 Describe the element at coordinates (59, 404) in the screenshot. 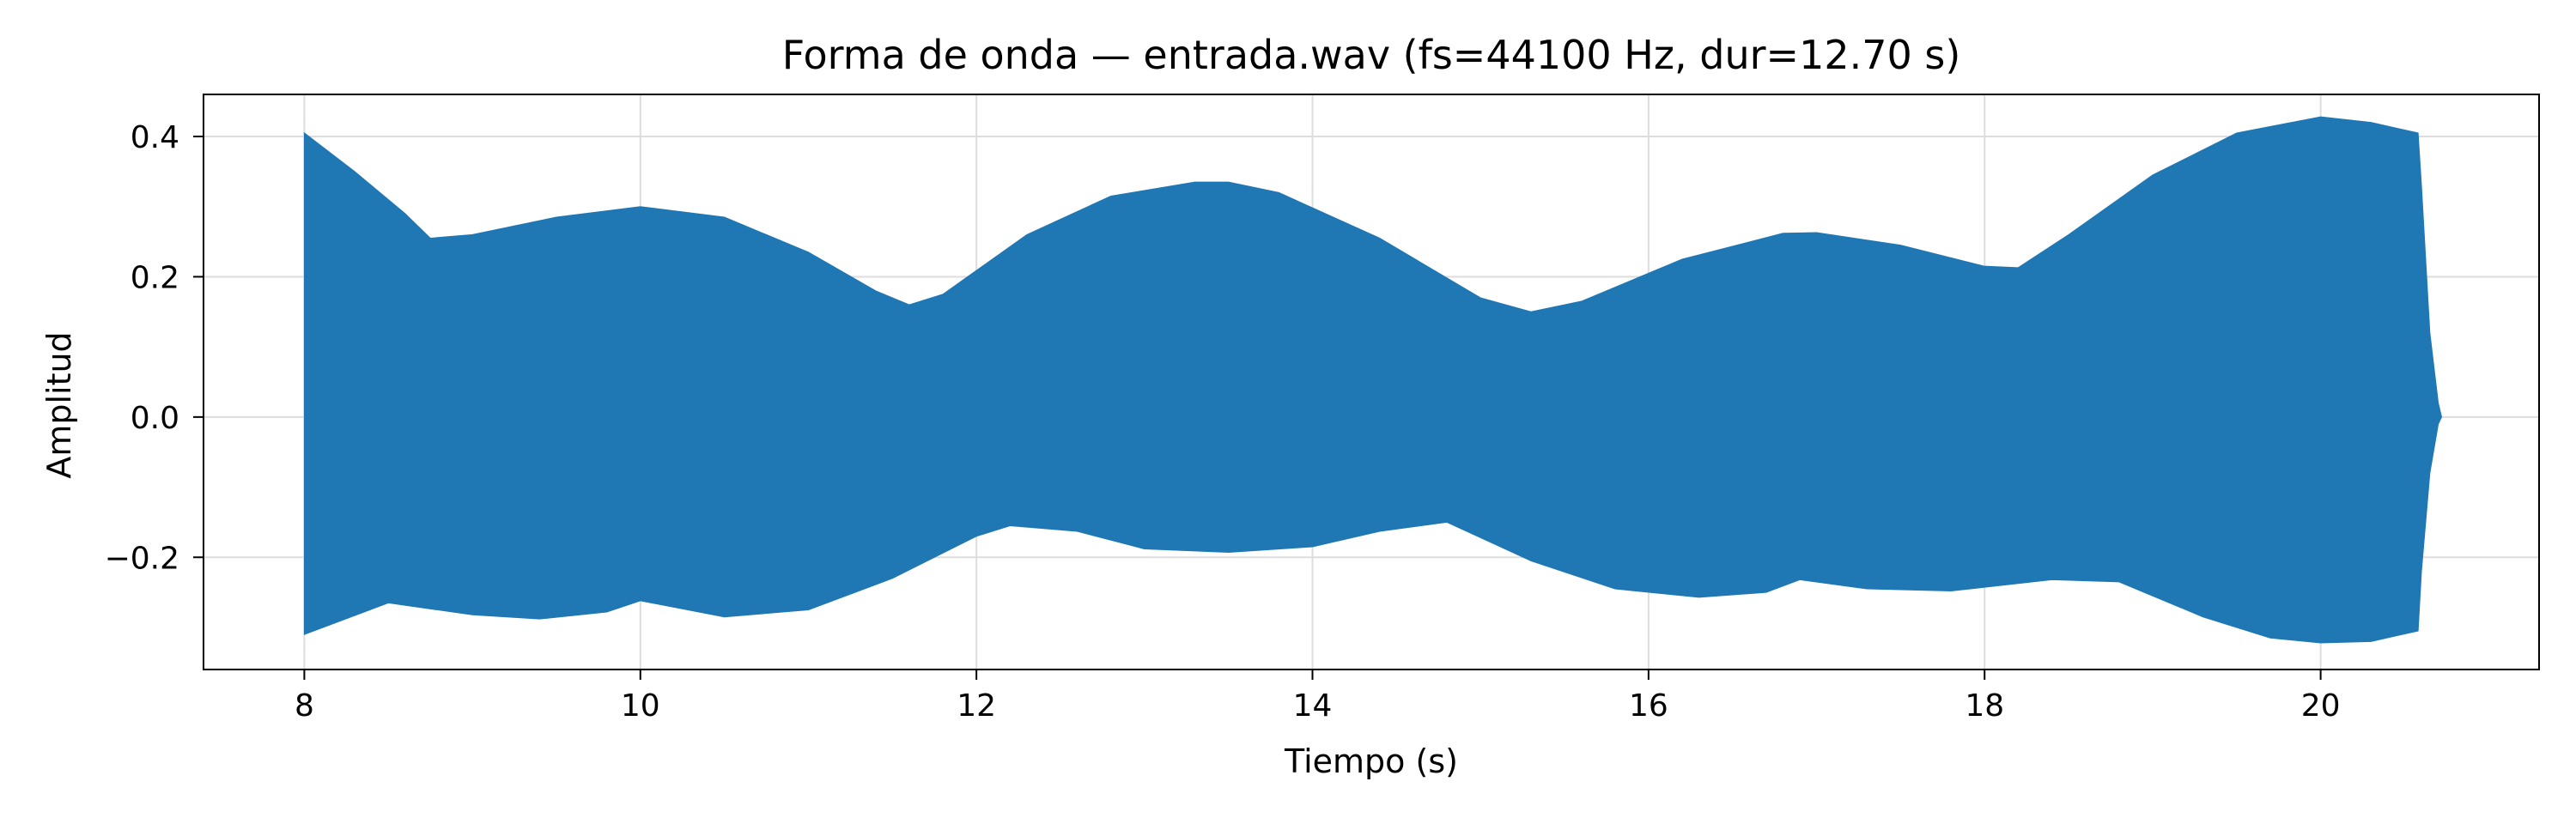

I see `y-axis-label: Amplitud` at that location.